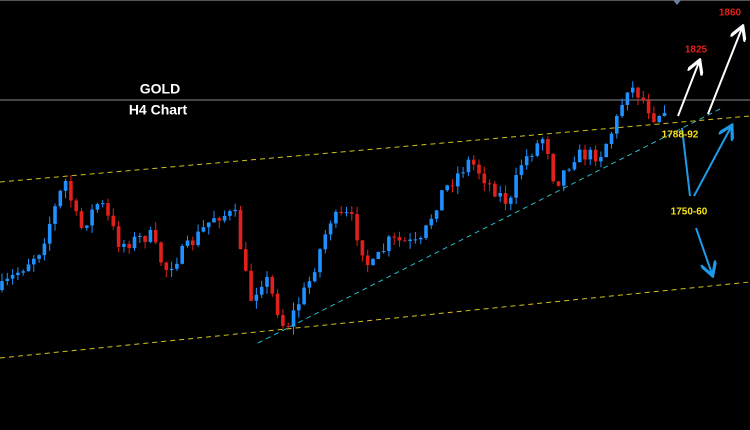 Image resolution: width=750 pixels, height=430 pixels. What do you see at coordinates (677, 2) in the screenshot?
I see `scroll-marker` at bounding box center [677, 2].